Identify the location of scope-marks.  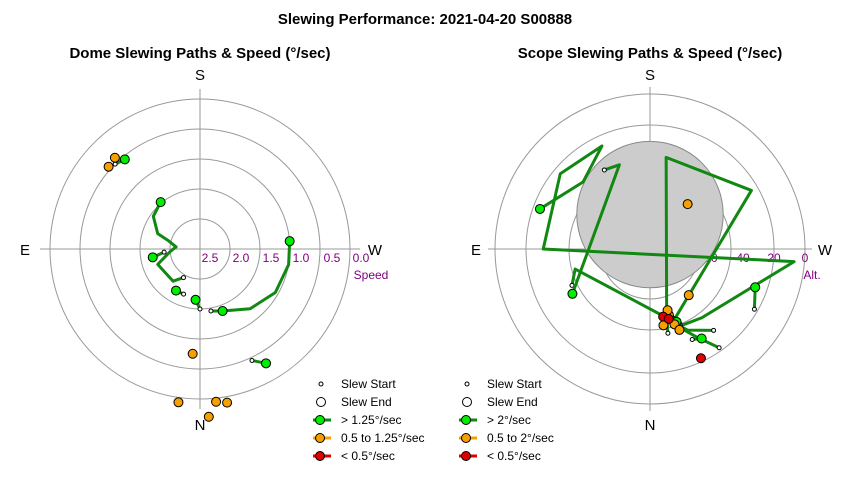
(665, 252).